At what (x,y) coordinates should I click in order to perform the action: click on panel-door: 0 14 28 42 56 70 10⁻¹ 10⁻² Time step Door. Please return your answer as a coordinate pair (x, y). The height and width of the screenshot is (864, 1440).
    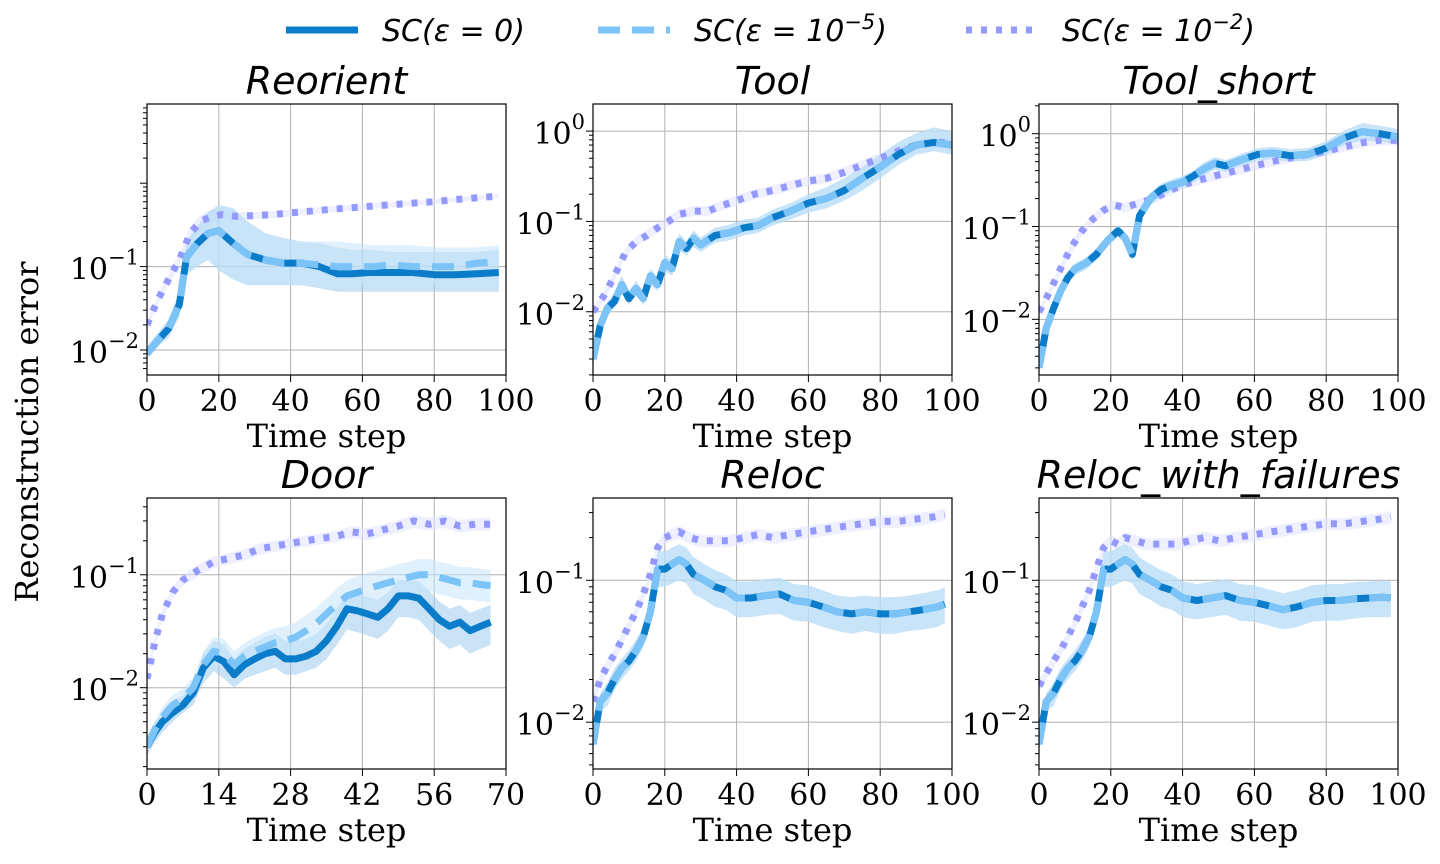
    Looking at the image, I should click on (297, 651).